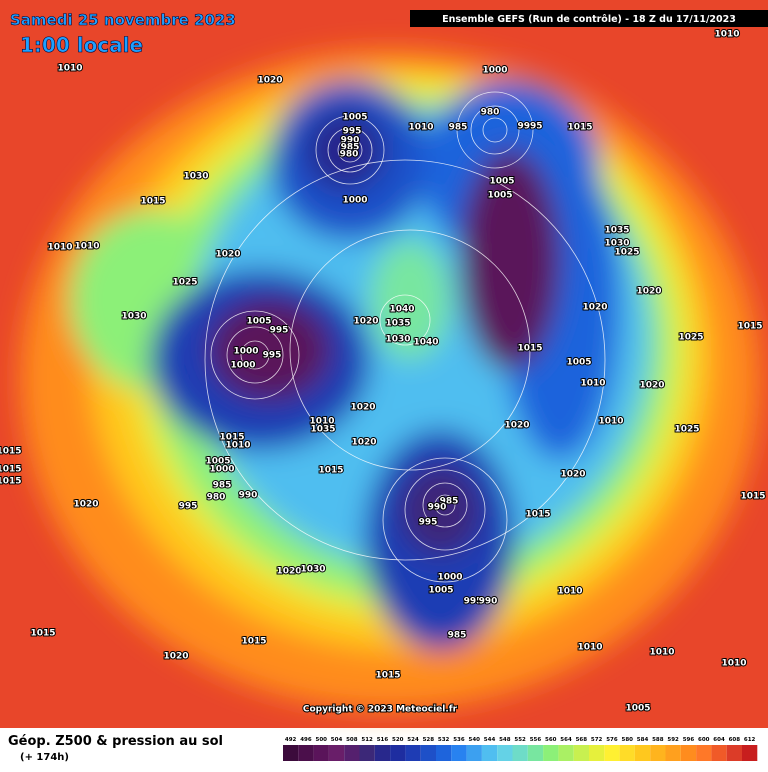 The image size is (768, 772). I want to click on legend-label: 608, so click(735, 740).